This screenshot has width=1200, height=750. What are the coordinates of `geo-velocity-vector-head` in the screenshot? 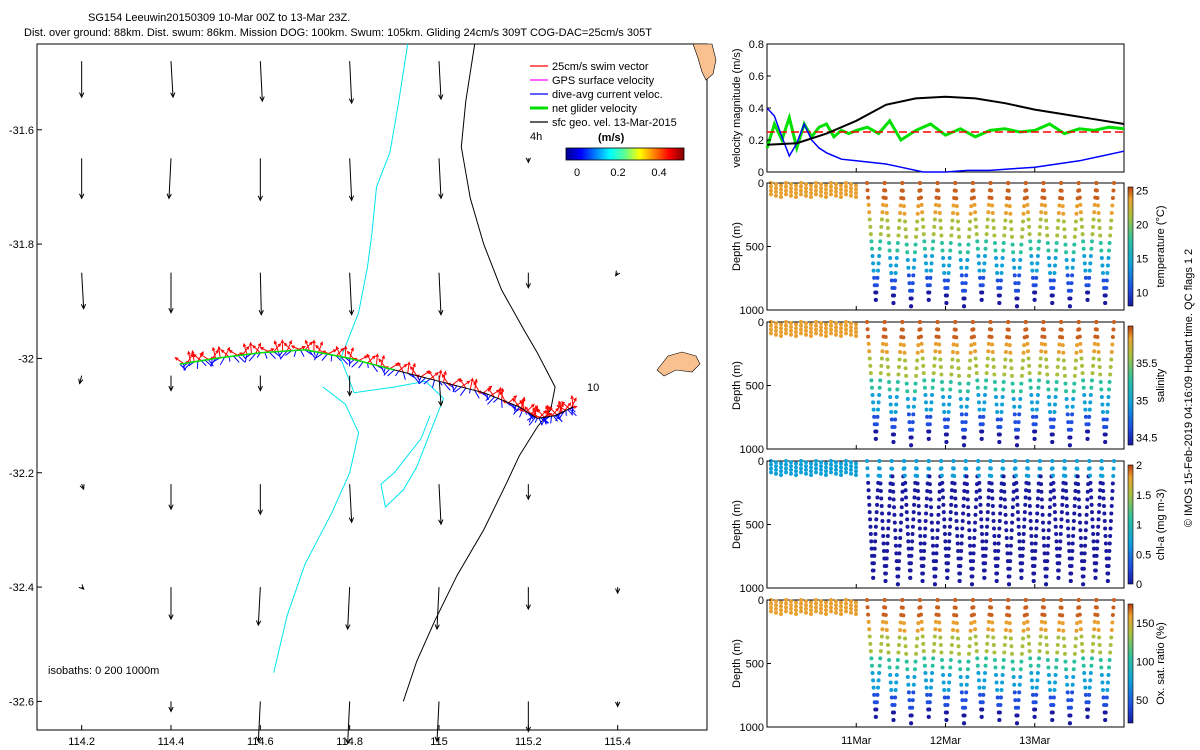 It's located at (262, 99).